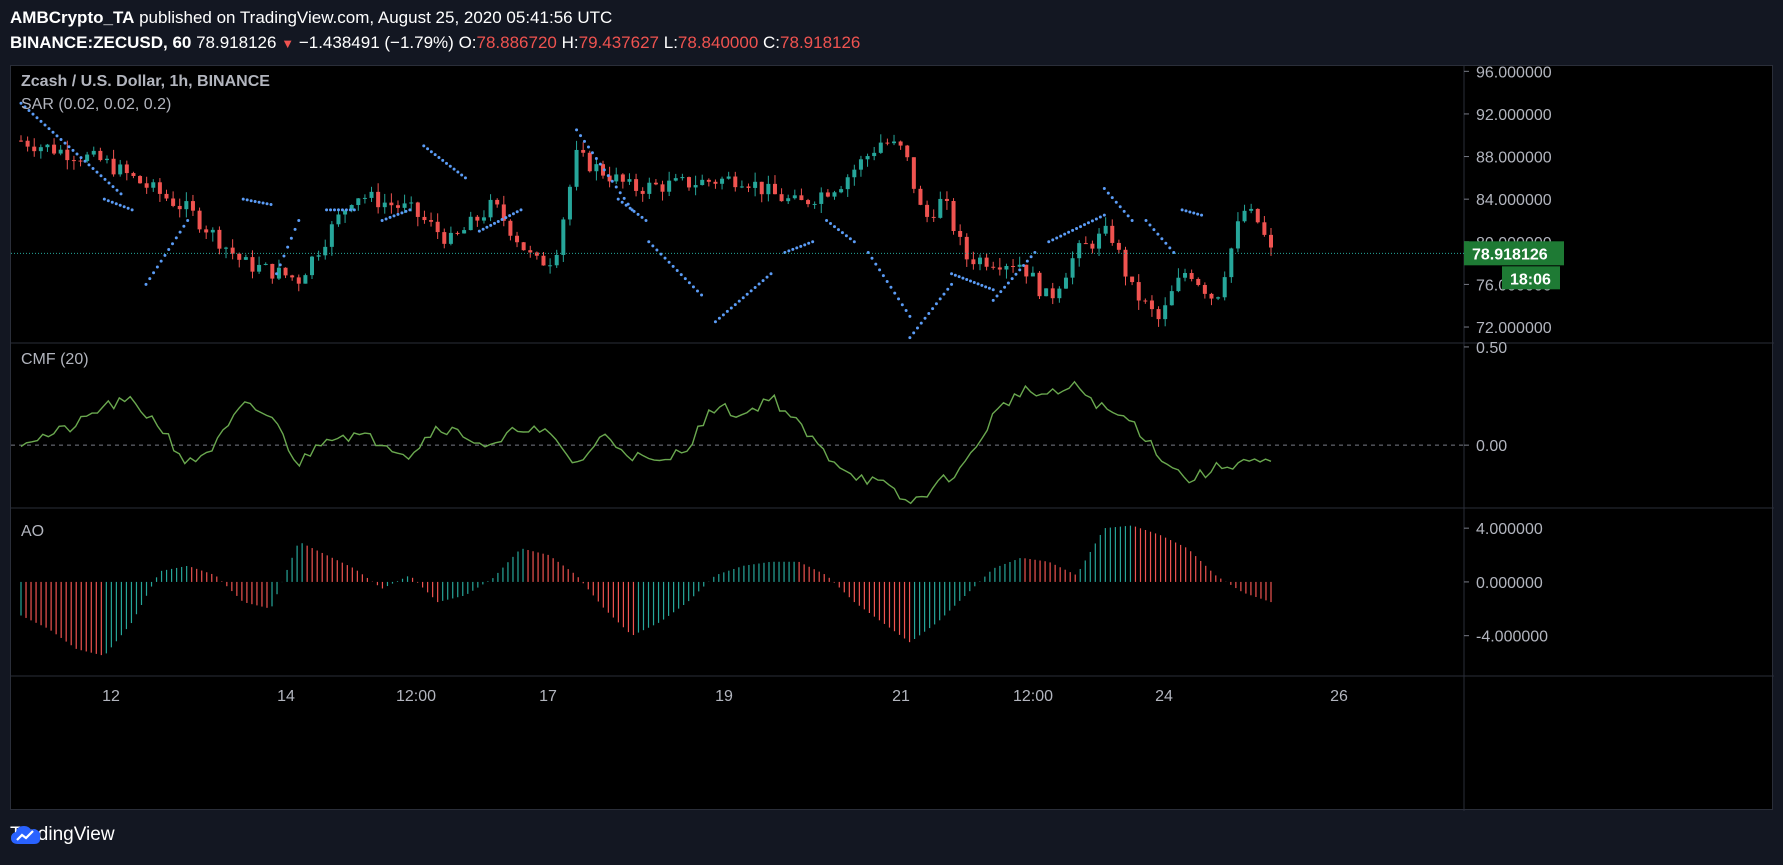  I want to click on symbol-label: BINANCE:ZECUSD, 60, so click(101, 42).